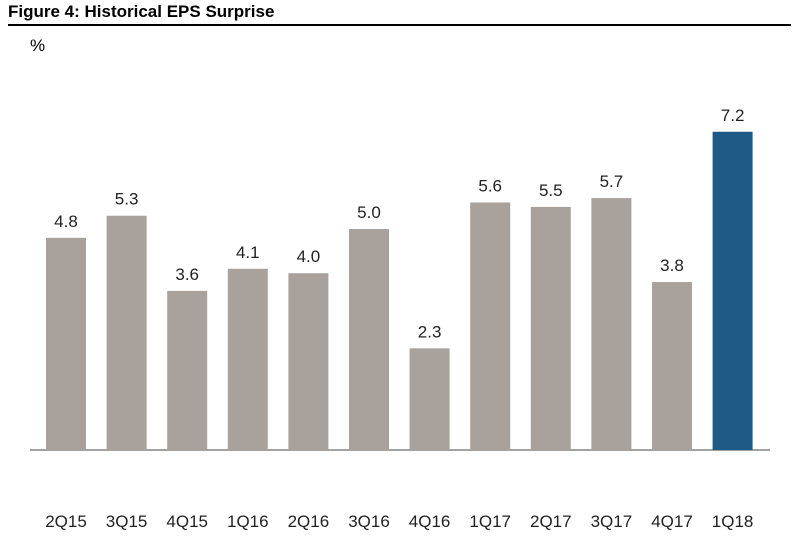  Describe the element at coordinates (309, 521) in the screenshot. I see `x-tick-label-2Q16: 2Q16` at that location.